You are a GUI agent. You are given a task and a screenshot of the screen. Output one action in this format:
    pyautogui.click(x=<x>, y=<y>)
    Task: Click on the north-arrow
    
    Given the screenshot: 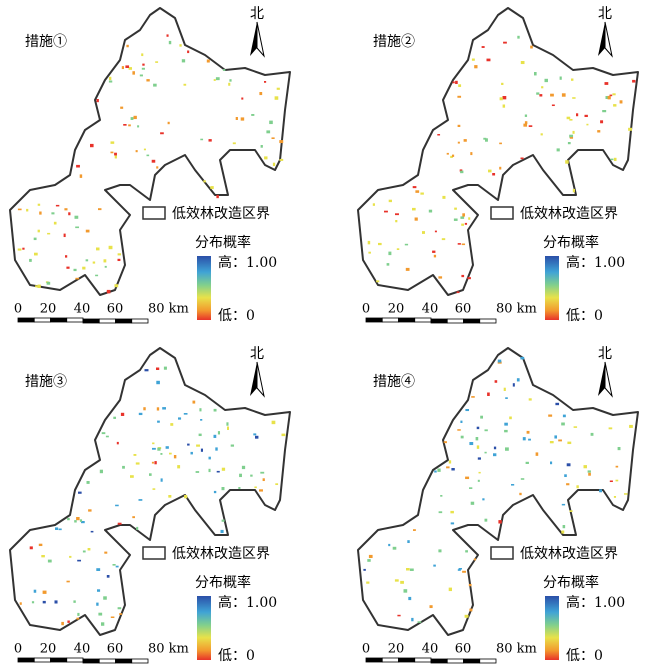 What is the action you would take?
    pyautogui.click(x=601, y=39)
    